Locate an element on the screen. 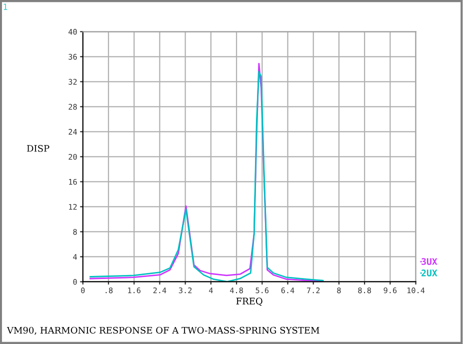 The image size is (463, 344). legend-label: 2UX is located at coordinates (430, 273).